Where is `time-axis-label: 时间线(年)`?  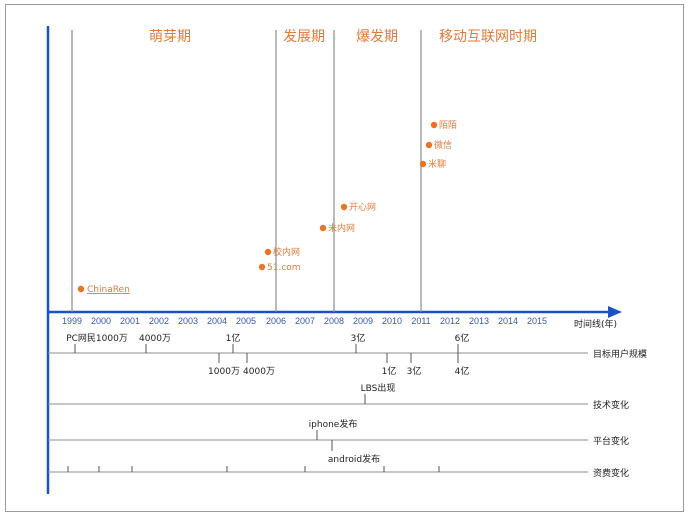
time-axis-label: 时间线(年) is located at coordinates (595, 324).